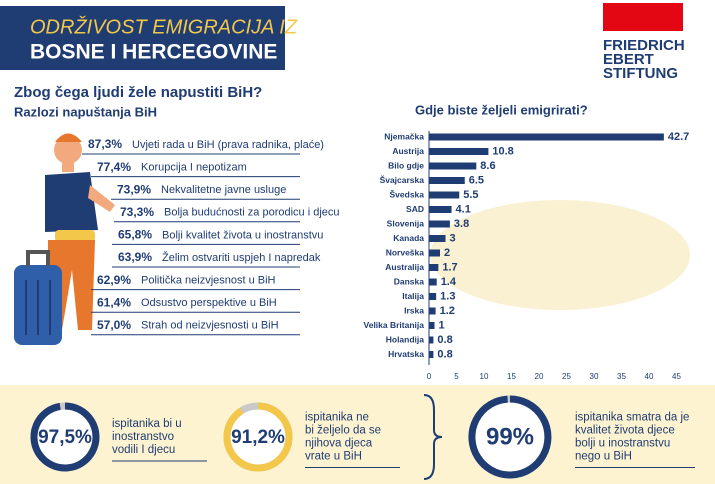 The image size is (715, 484). Describe the element at coordinates (603, 457) in the screenshot. I see `stat-text: nego u BiH` at that location.